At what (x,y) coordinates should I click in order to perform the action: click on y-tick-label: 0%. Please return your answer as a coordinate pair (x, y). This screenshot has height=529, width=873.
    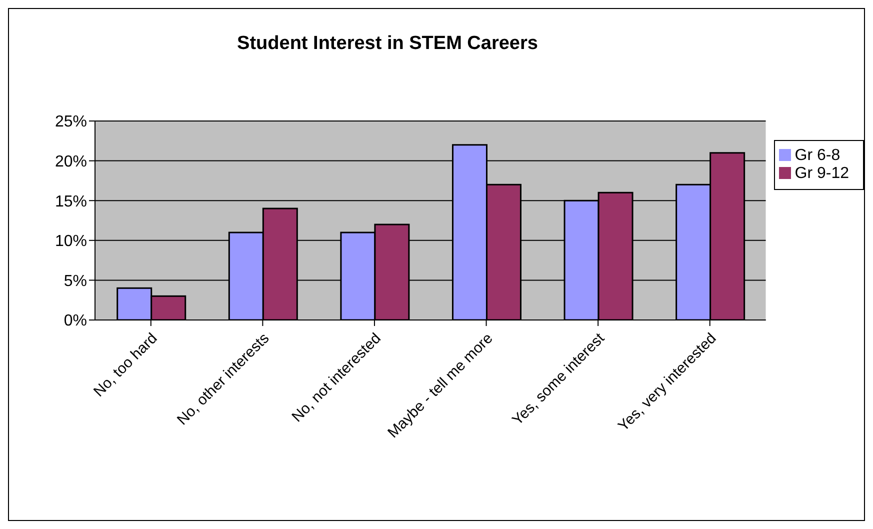
    Looking at the image, I should click on (75, 321).